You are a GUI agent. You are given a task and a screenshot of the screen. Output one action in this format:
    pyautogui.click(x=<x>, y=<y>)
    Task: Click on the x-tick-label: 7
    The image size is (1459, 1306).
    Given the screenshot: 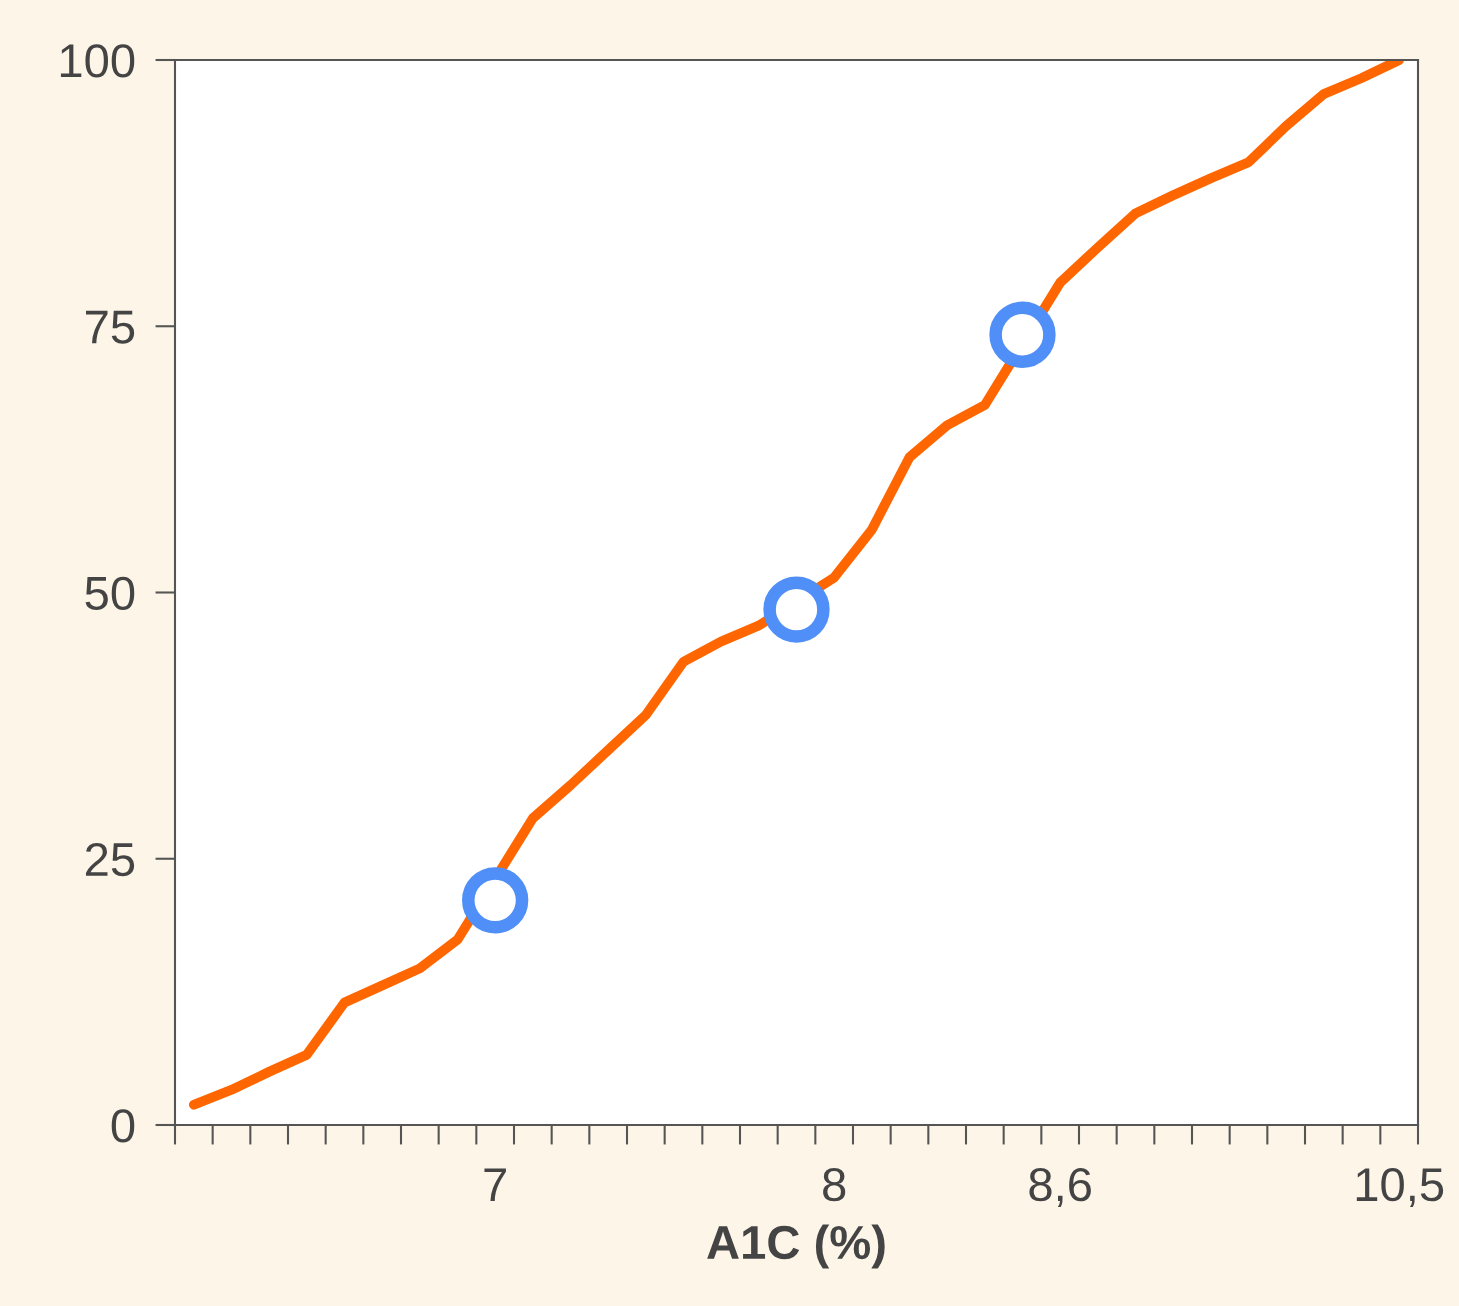 What is the action you would take?
    pyautogui.click(x=495, y=1184)
    